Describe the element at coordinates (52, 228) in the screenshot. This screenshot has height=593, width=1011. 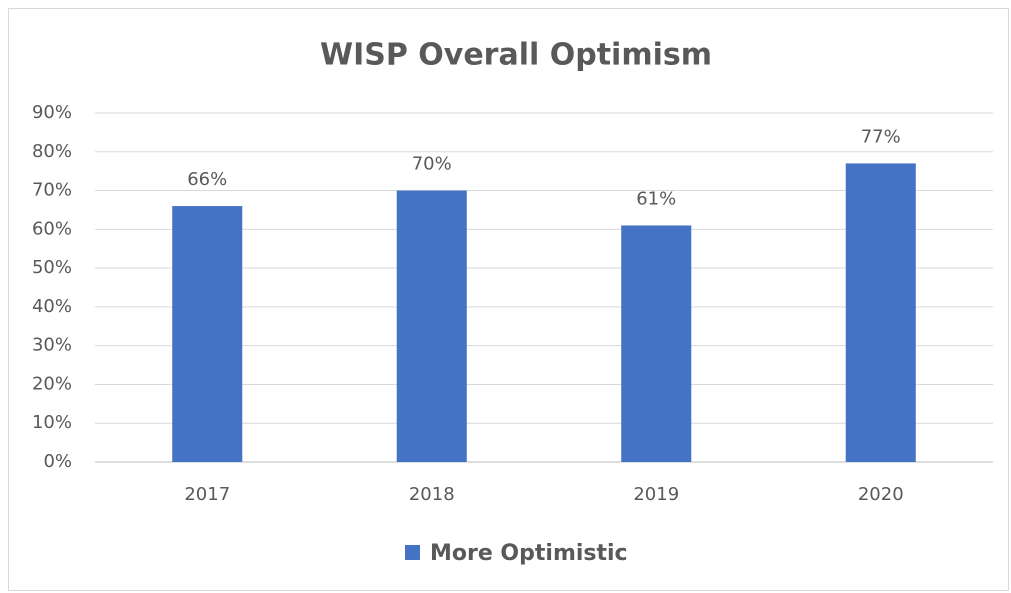
I see `y-tick-label: 60%` at that location.